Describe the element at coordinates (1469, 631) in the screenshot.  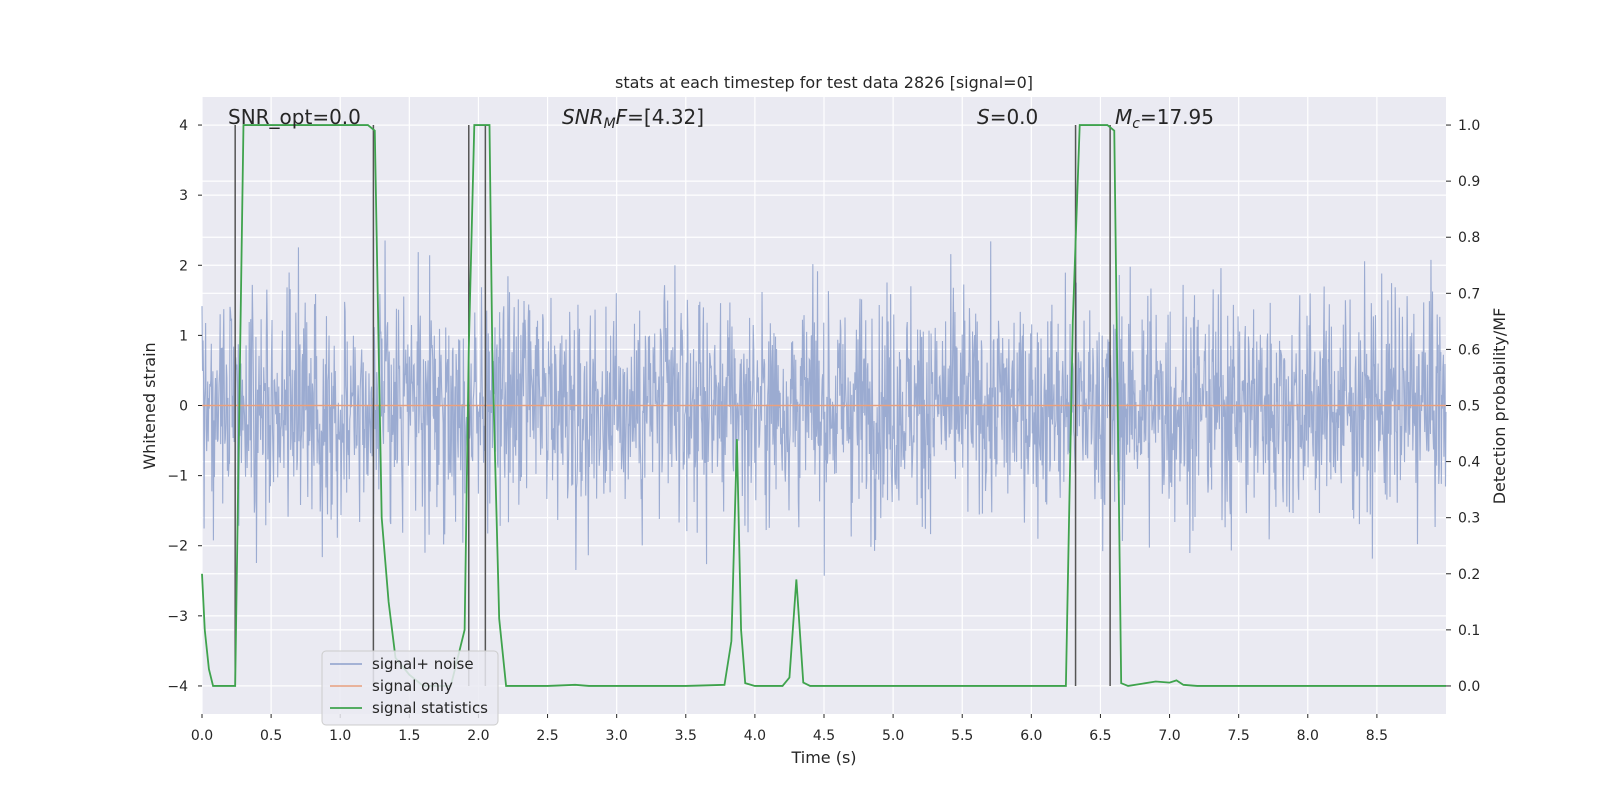
I see `y2-tick-label: 0.1` at that location.